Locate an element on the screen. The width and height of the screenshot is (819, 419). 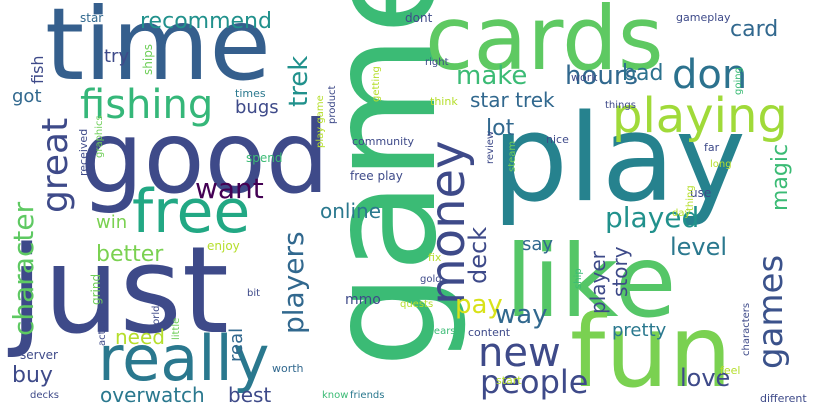
word-good: good is located at coordinates (205, 157).